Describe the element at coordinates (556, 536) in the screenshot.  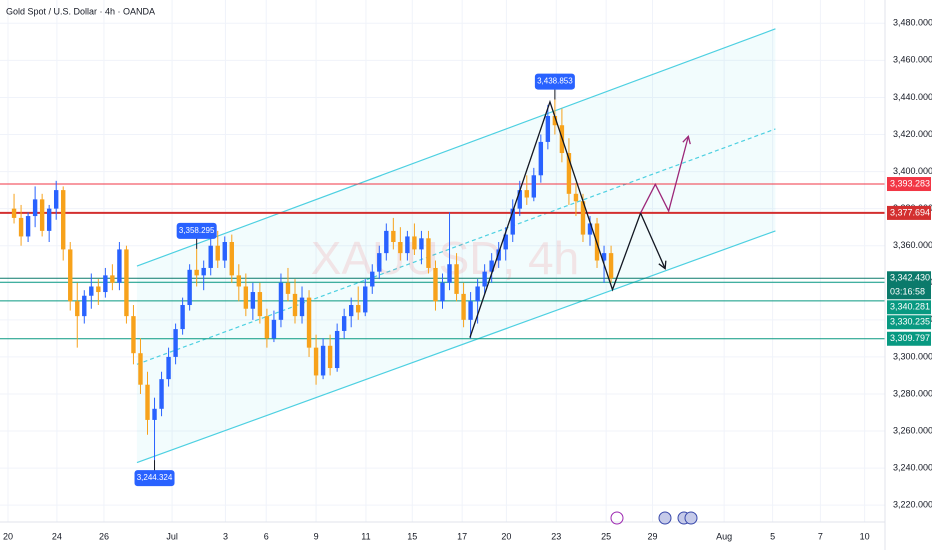
I see `x-tick-label: 23` at that location.